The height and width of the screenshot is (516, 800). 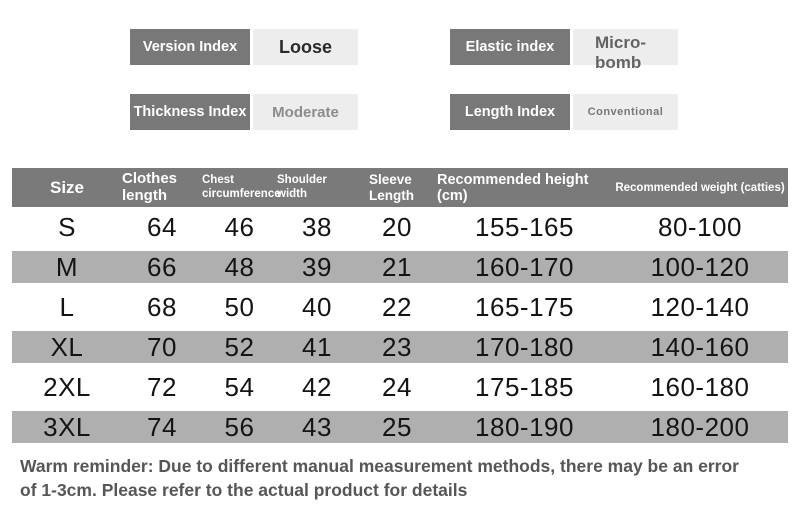 What do you see at coordinates (239, 266) in the screenshot?
I see `value-cell: 48` at bounding box center [239, 266].